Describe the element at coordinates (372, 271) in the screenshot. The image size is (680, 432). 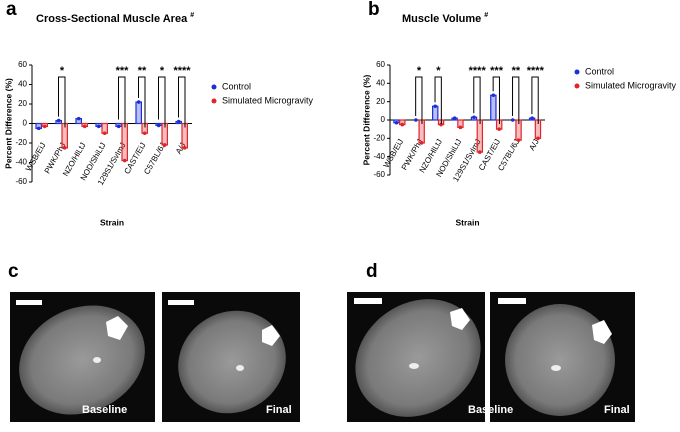
I see `panel-label: d` at that location.